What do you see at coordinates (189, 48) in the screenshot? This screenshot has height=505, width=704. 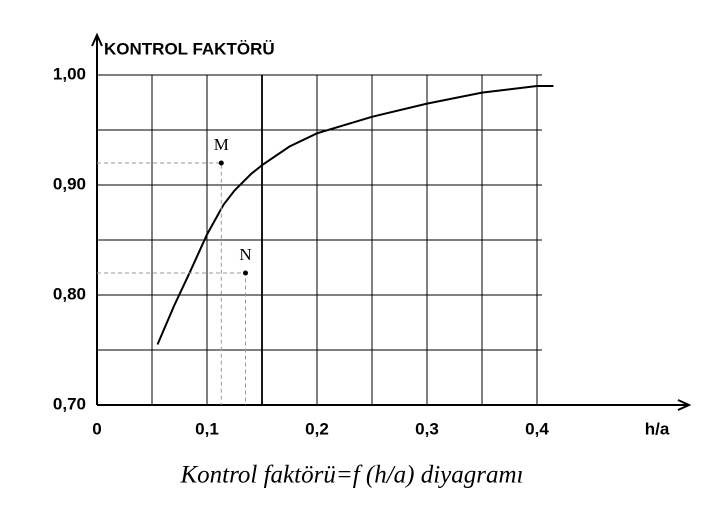 I see `y-axis-label: KONTROL FAKTÖRÜ` at bounding box center [189, 48].